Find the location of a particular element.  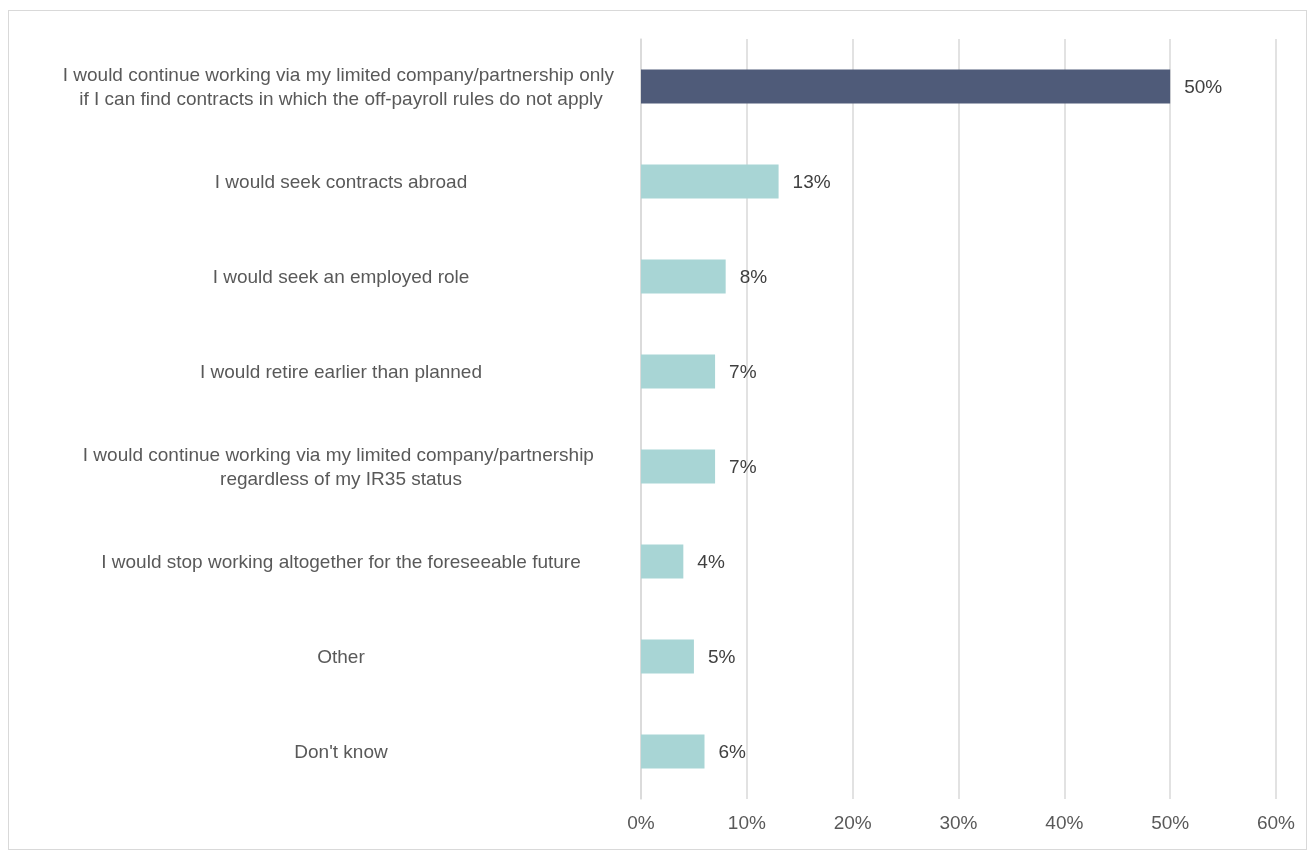

data-label: 13% is located at coordinates (811, 181).